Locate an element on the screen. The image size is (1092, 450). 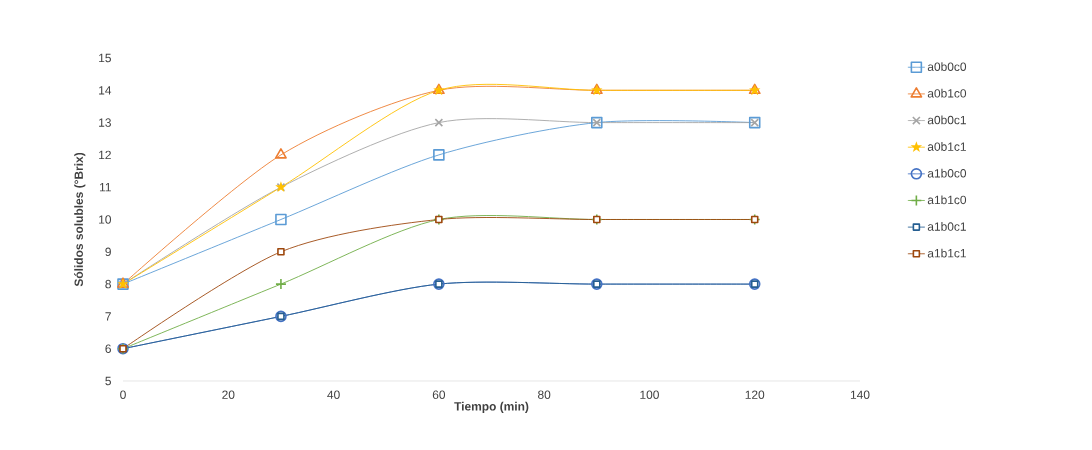
x-tick-label: 120 is located at coordinates (755, 394).